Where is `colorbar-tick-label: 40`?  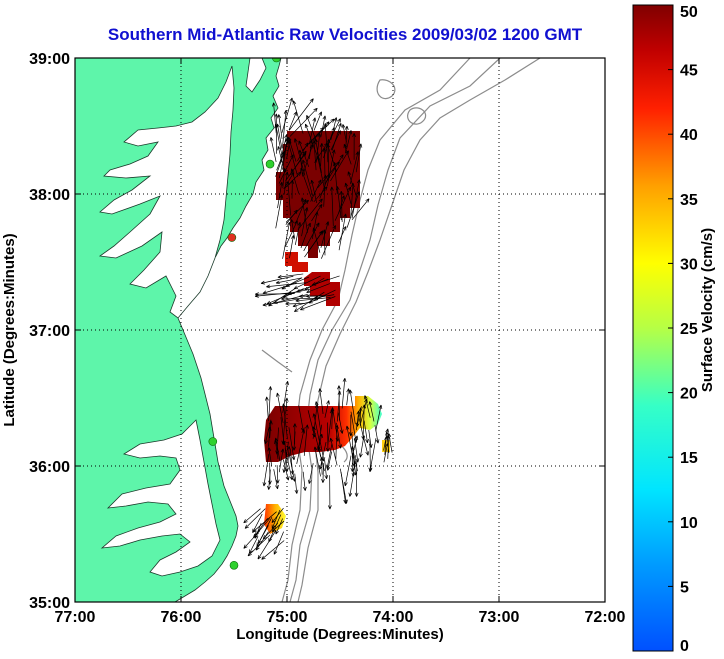
colorbar-tick-label: 40 is located at coordinates (689, 135).